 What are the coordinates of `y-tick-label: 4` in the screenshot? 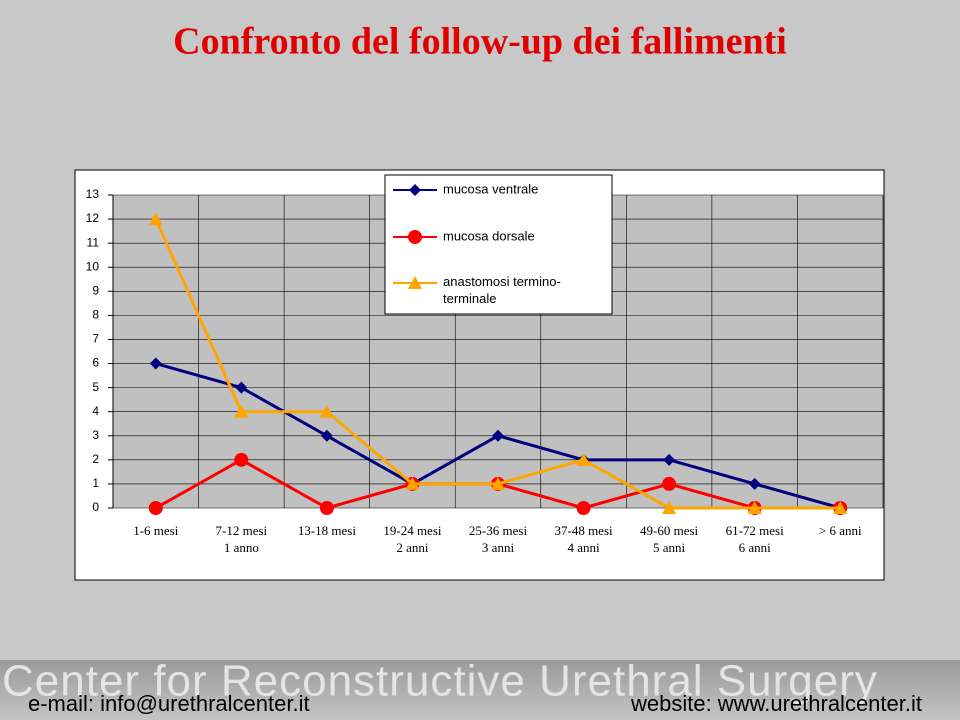 It's located at (95, 411).